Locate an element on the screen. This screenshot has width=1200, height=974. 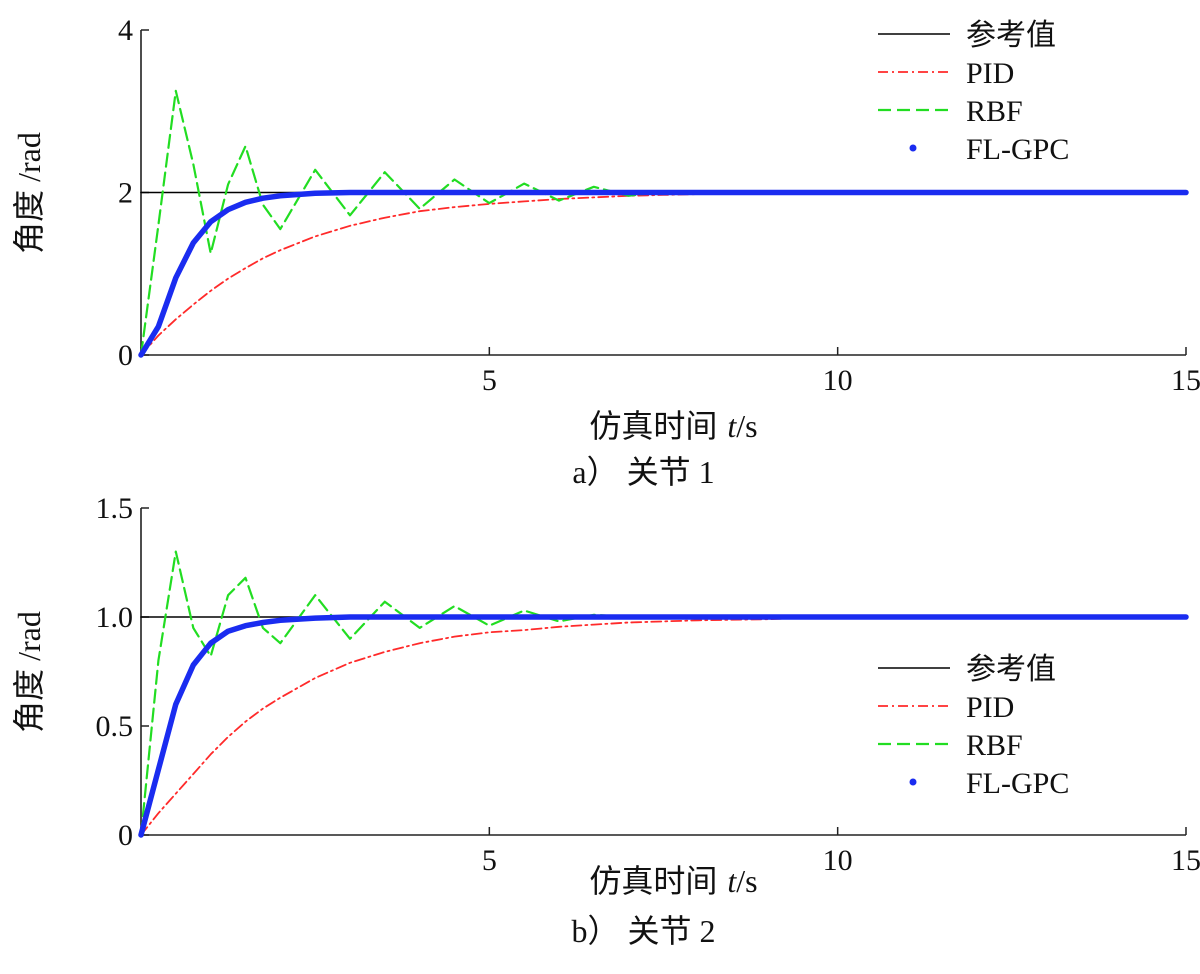
series-line-dashdot is located at coordinates (663, 273).